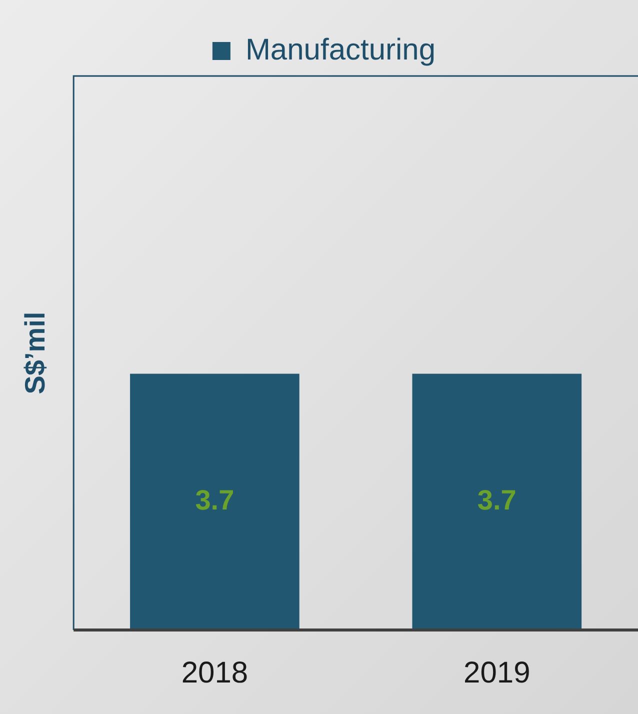  What do you see at coordinates (340, 49) in the screenshot?
I see `legend-label: Manufacturing` at bounding box center [340, 49].